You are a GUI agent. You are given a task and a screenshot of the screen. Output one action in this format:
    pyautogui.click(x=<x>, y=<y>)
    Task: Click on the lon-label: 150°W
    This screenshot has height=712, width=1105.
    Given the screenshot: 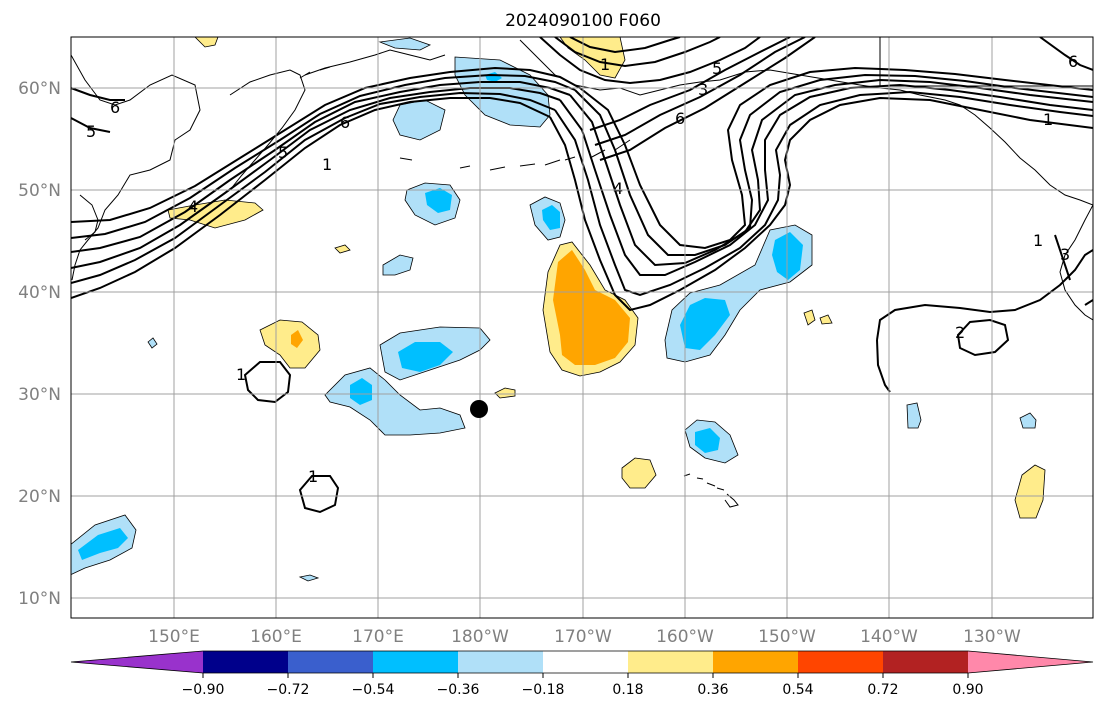 What is the action you would take?
    pyautogui.click(x=787, y=637)
    